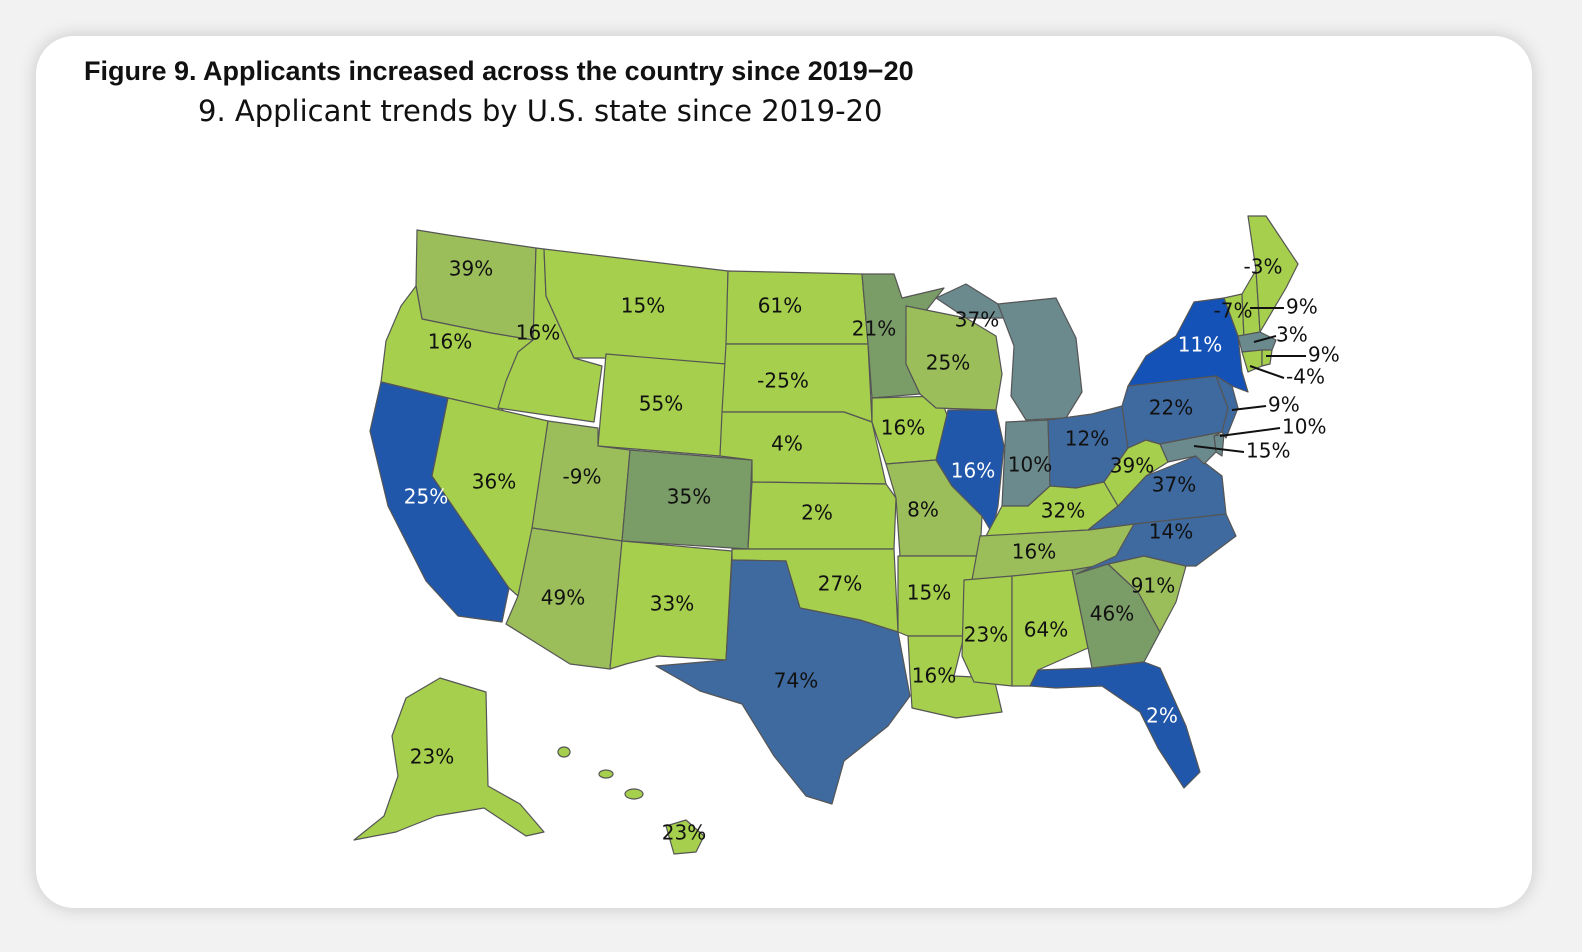 The width and height of the screenshot is (1582, 952). What do you see at coordinates (986, 635) in the screenshot?
I see `state-label-MS: 23%` at bounding box center [986, 635].